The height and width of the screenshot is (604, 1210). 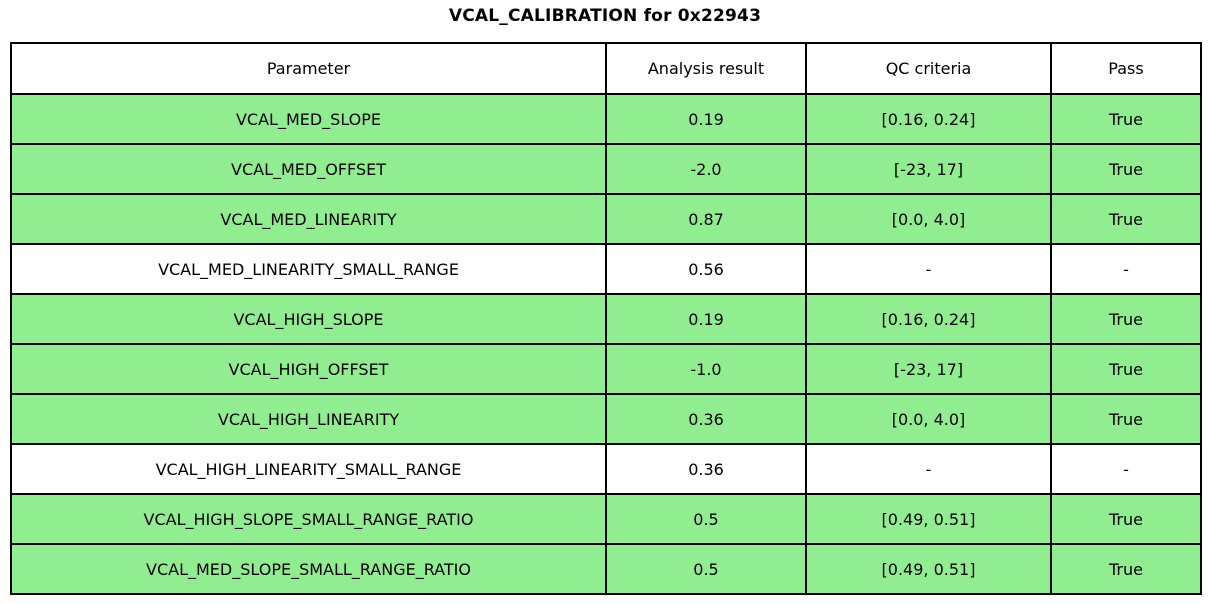 I want to click on table-row: VCAL_HIGH_OFFSET -1.0 [-23, 17] True, so click(x=606, y=369).